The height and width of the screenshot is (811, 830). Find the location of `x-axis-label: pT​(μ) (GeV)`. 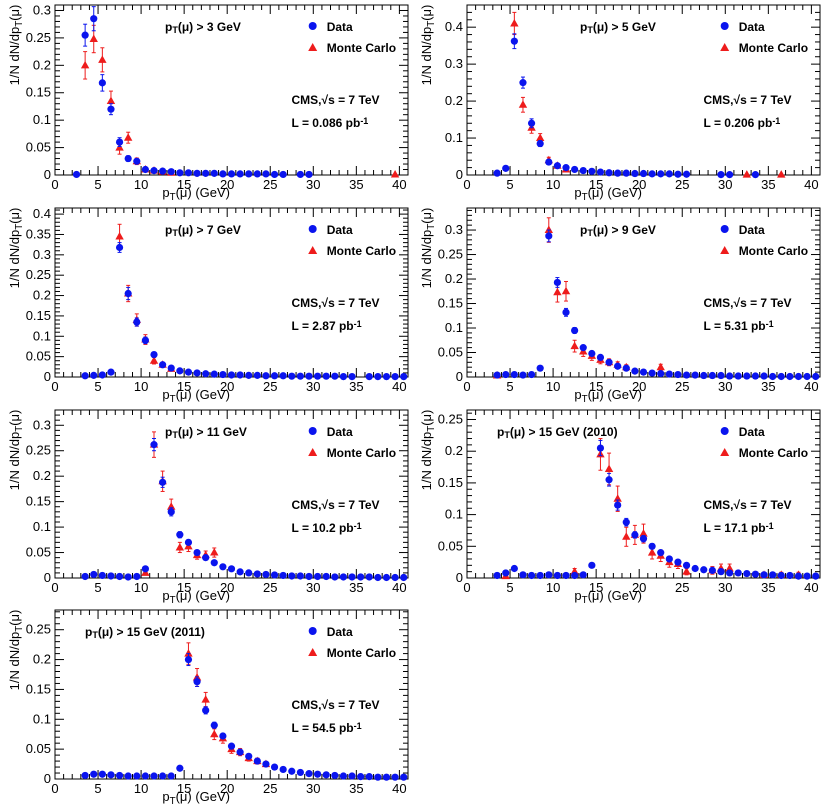

x-axis-label: pT​(μ) (GeV) is located at coordinates (608, 396).